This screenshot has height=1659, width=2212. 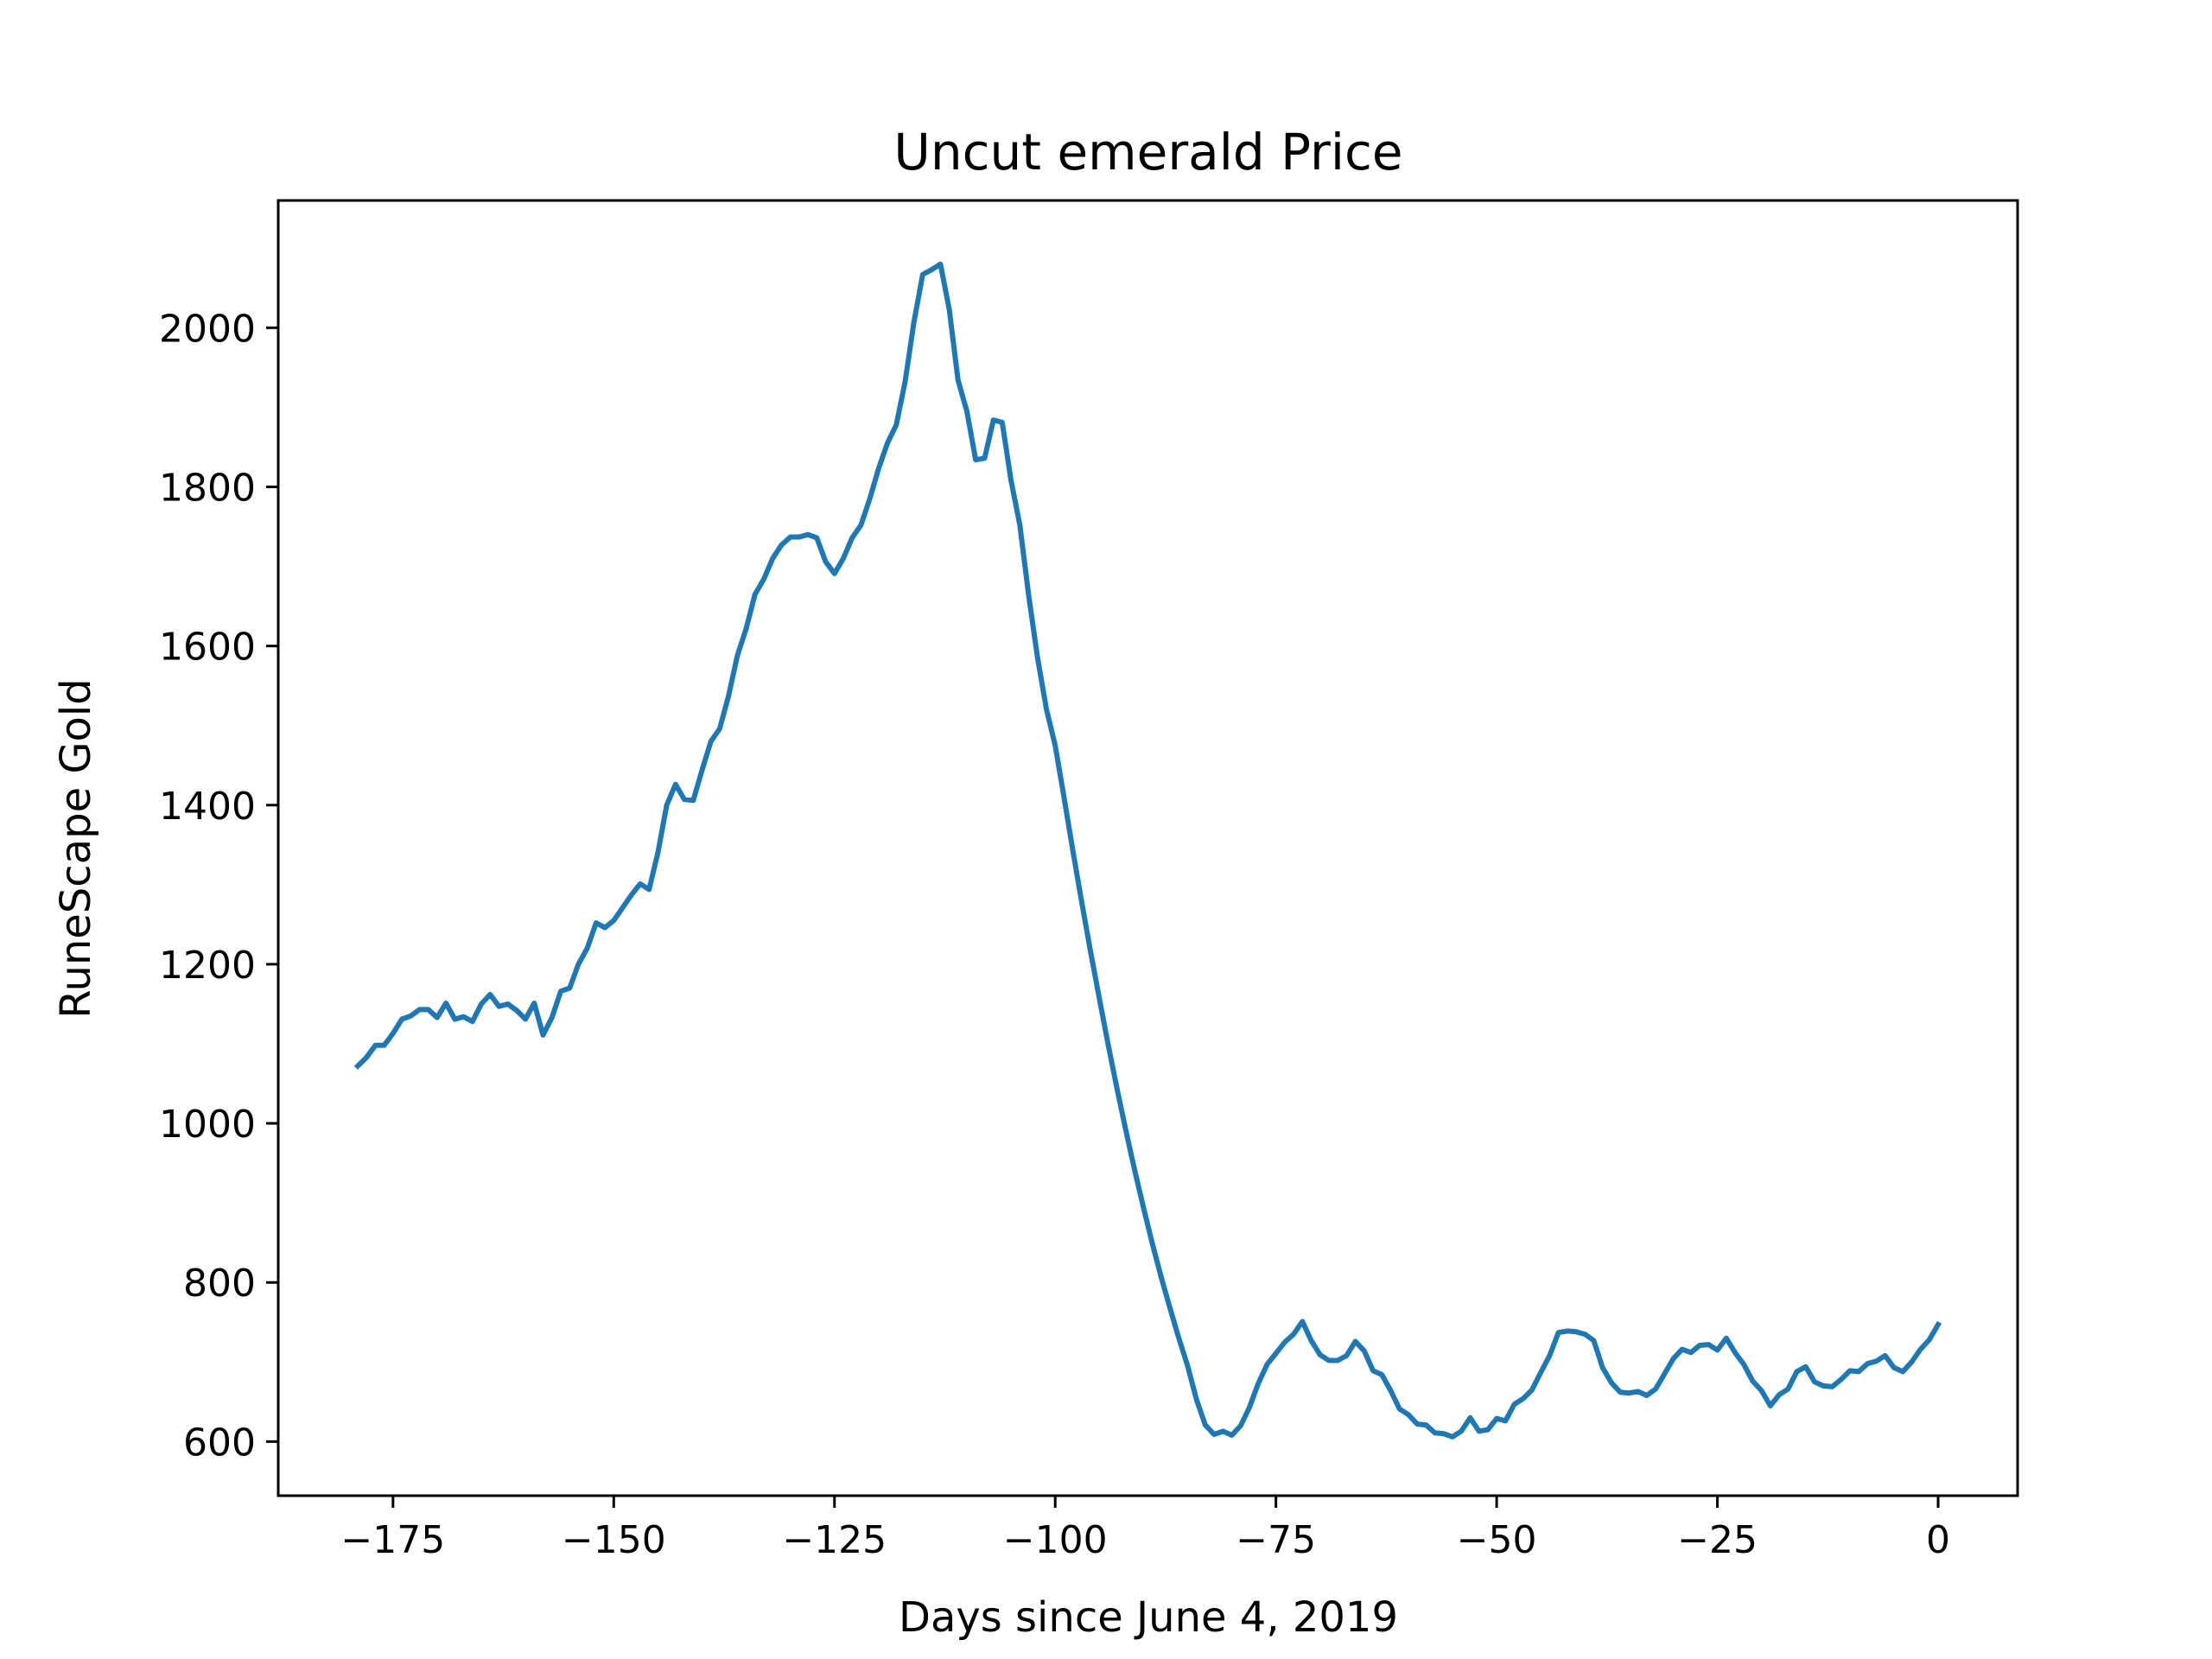 What do you see at coordinates (219, 1284) in the screenshot?
I see `y-tick-label: 800` at bounding box center [219, 1284].